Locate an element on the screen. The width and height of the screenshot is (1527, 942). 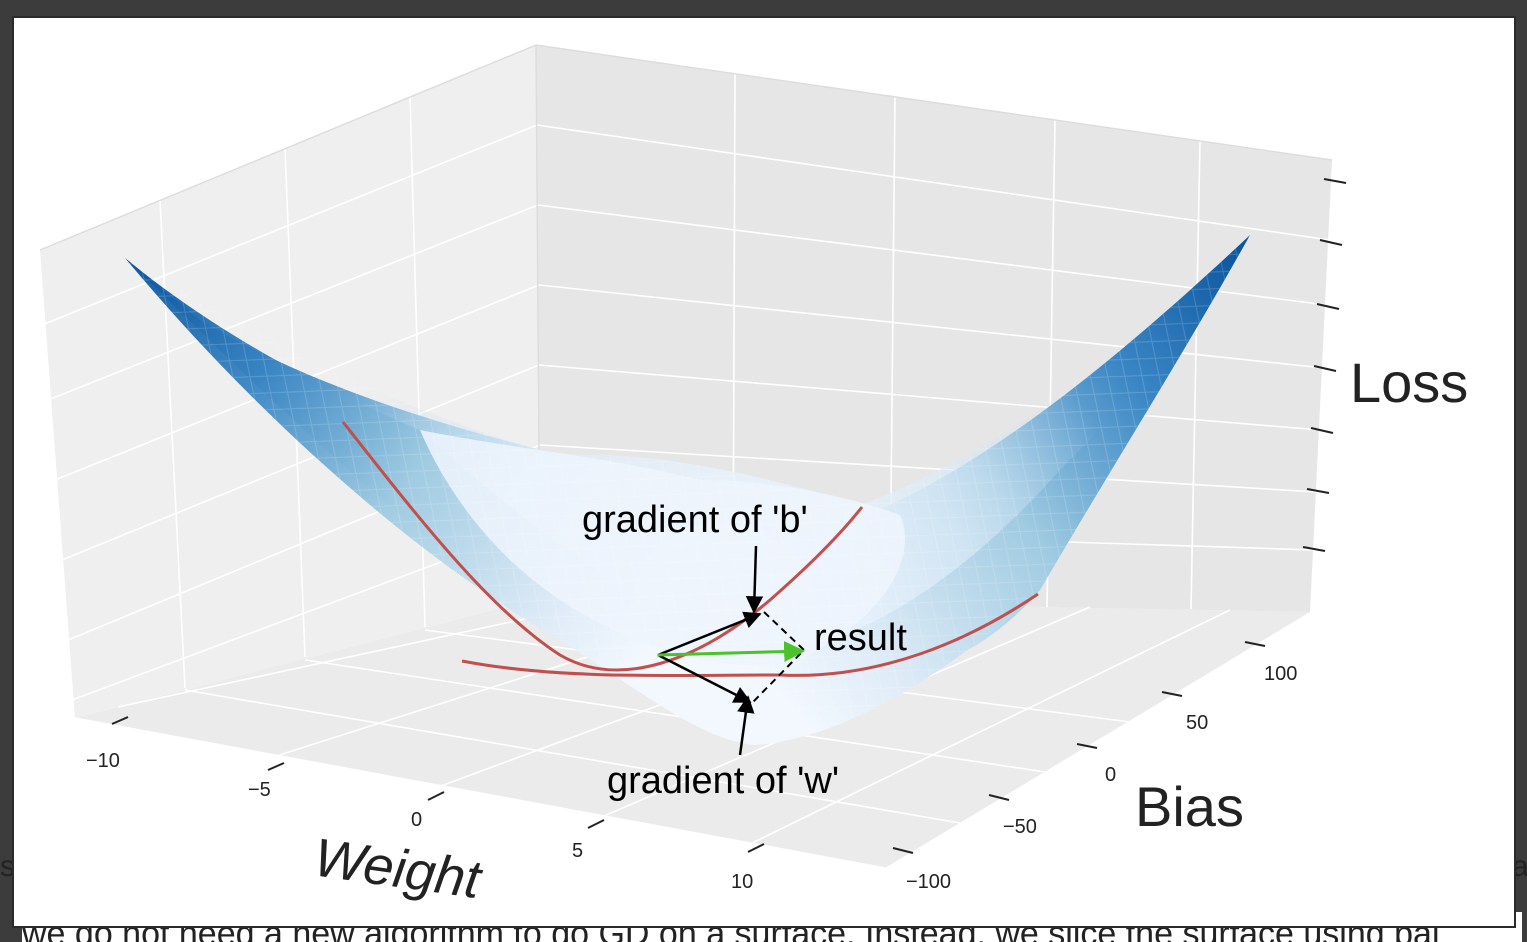
bias-tick-label: −50 is located at coordinates (1020, 827).